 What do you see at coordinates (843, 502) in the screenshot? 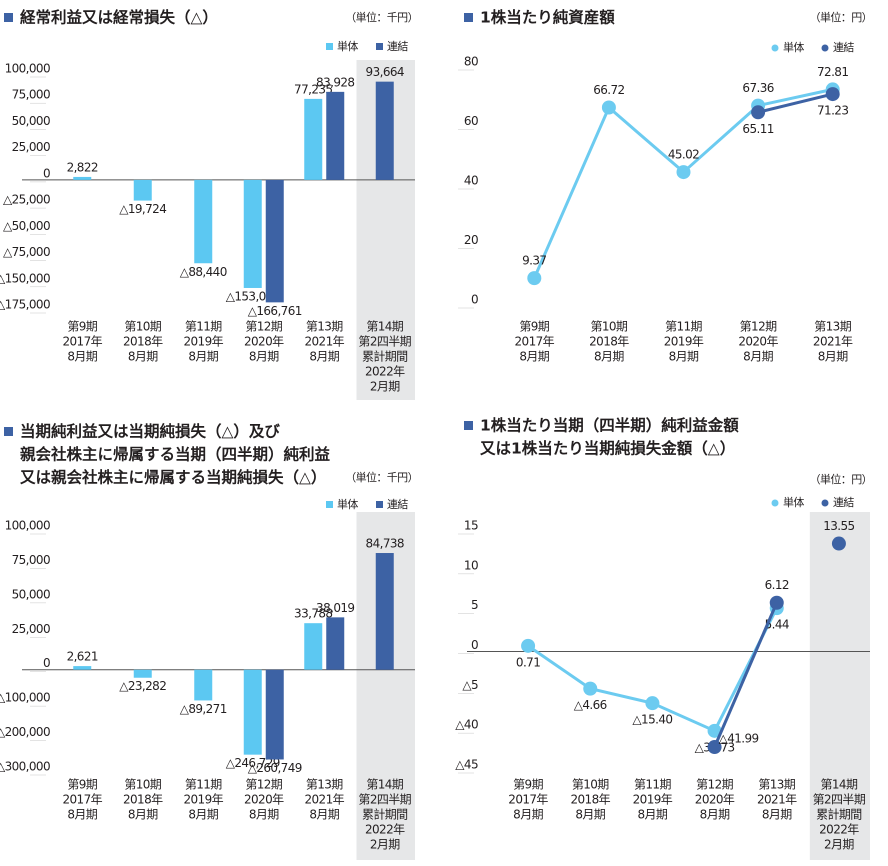
I see `legend-label: 連結` at bounding box center [843, 502].